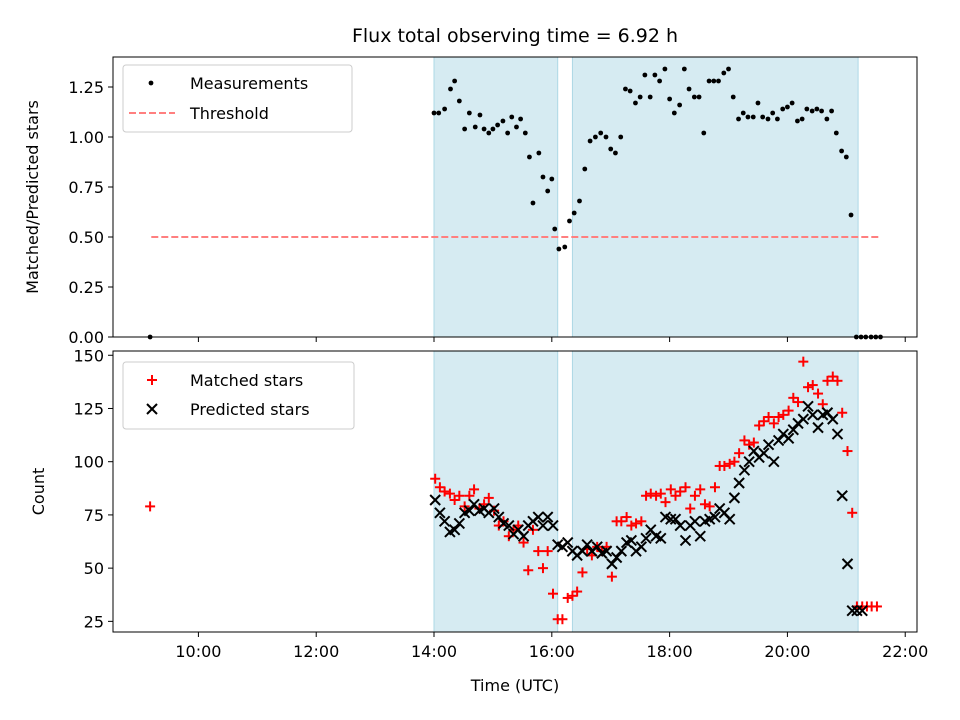 The width and height of the screenshot is (960, 720). I want to click on x-tick-label: 14:00, so click(434, 651).